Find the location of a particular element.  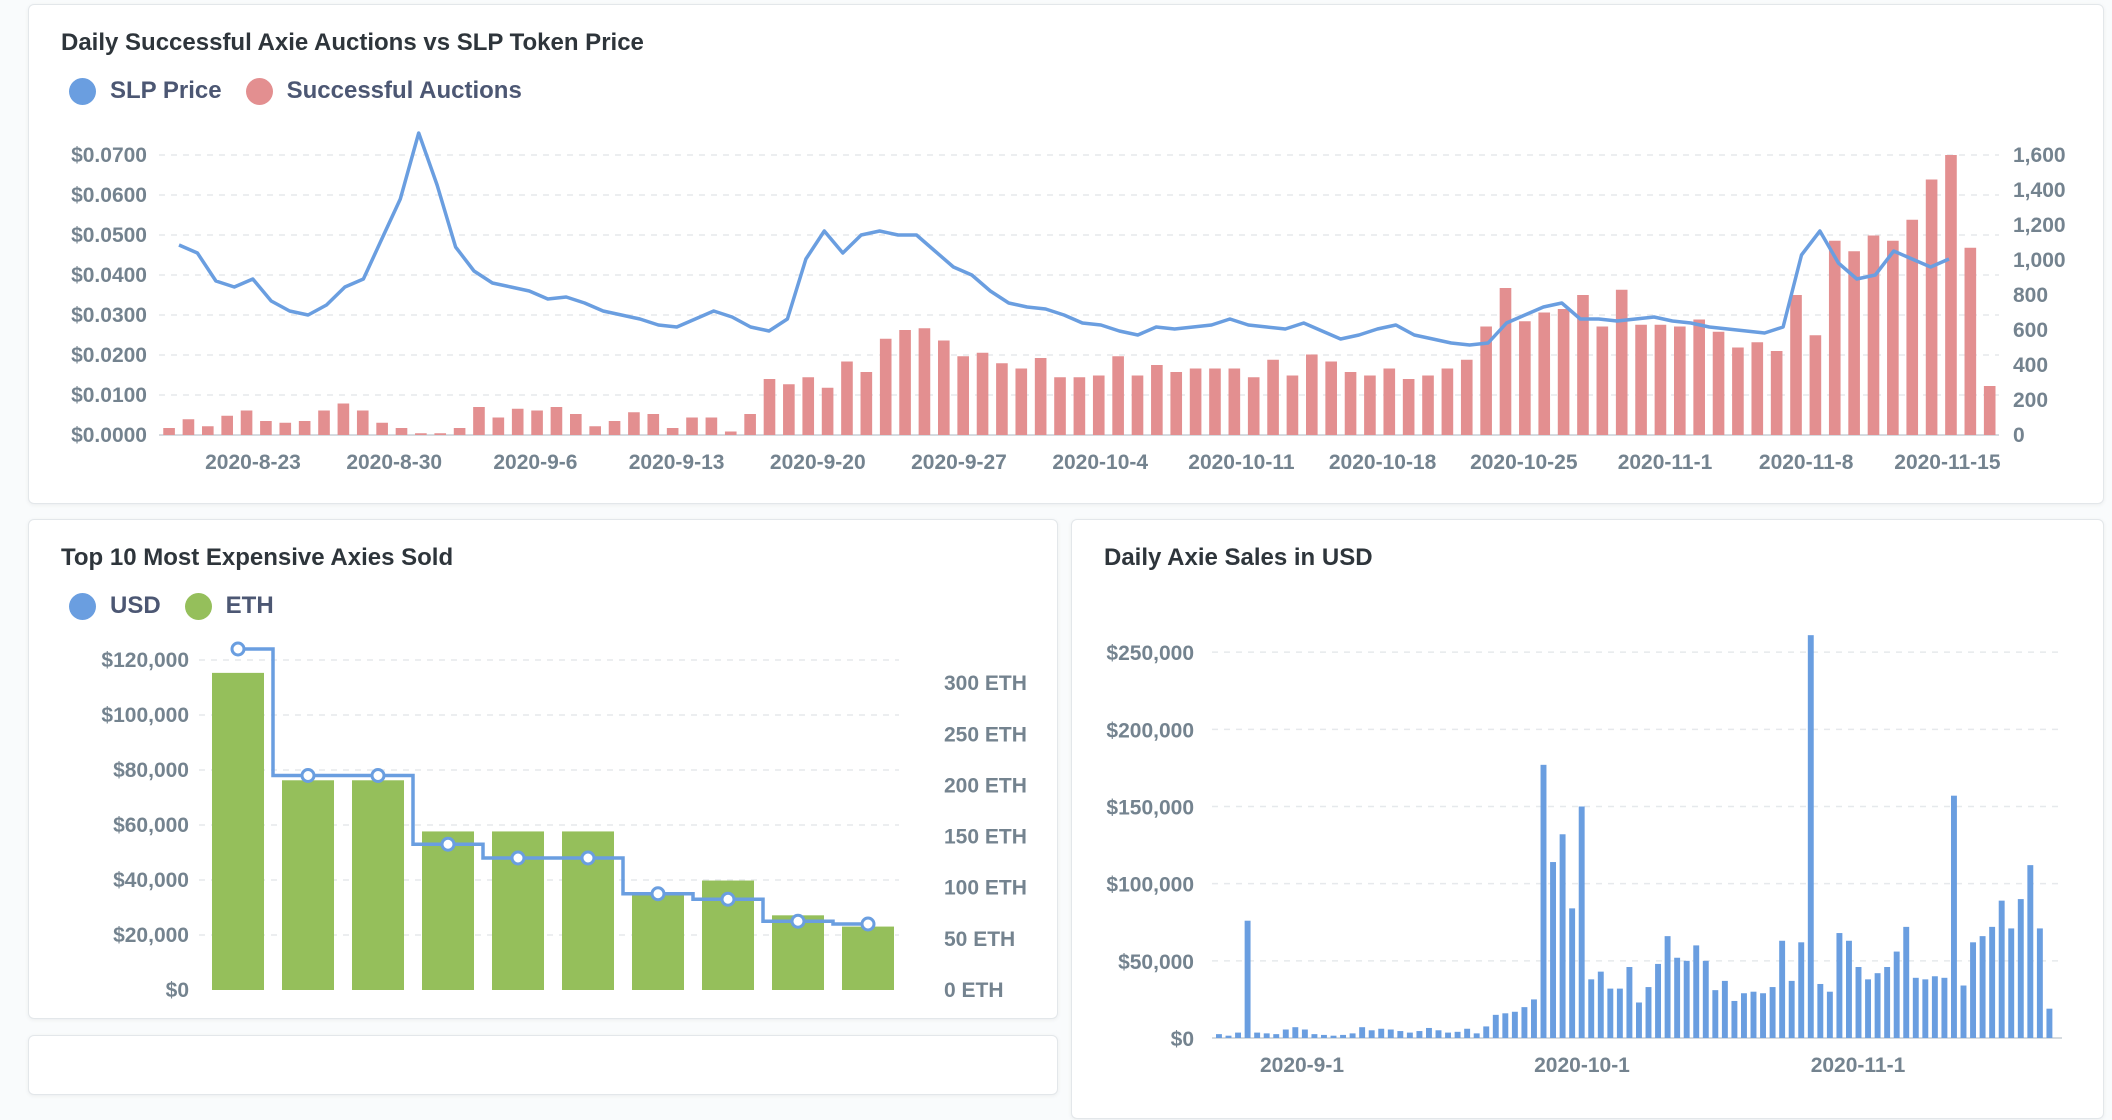

x-axis-tick-label: 2020-9-6 is located at coordinates (535, 462).